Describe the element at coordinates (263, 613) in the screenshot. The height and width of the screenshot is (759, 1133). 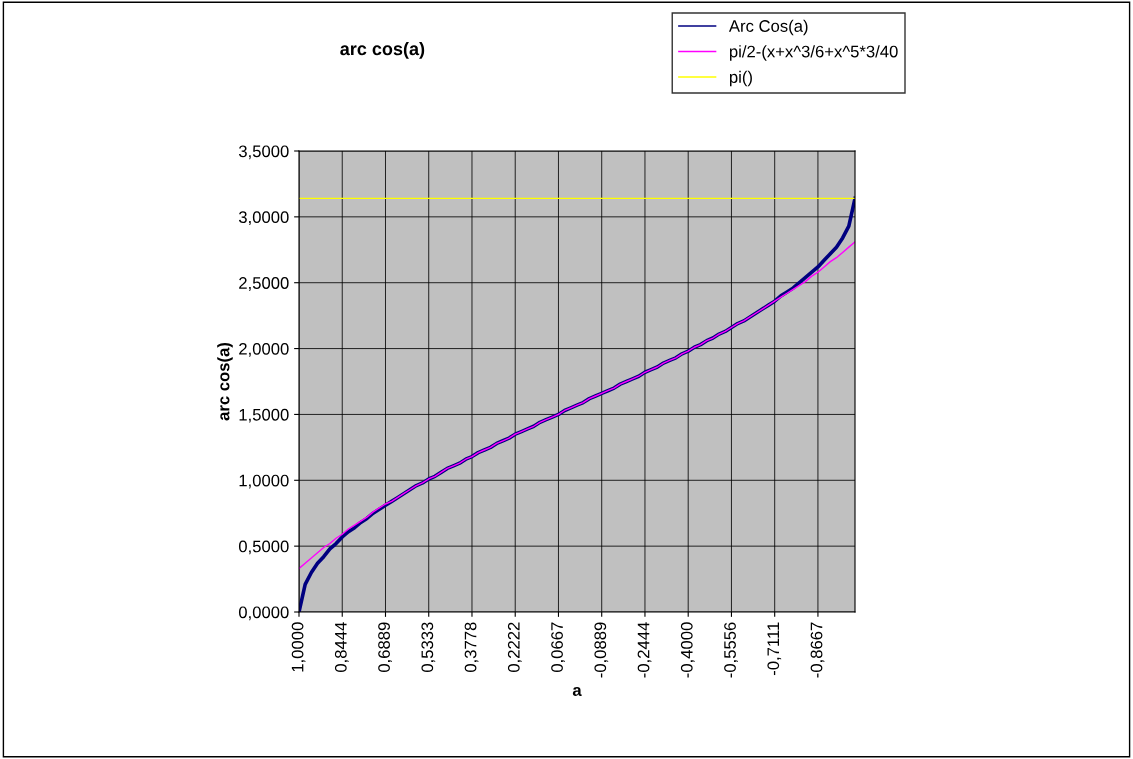
I see `y-tick-label: 0,0000` at that location.